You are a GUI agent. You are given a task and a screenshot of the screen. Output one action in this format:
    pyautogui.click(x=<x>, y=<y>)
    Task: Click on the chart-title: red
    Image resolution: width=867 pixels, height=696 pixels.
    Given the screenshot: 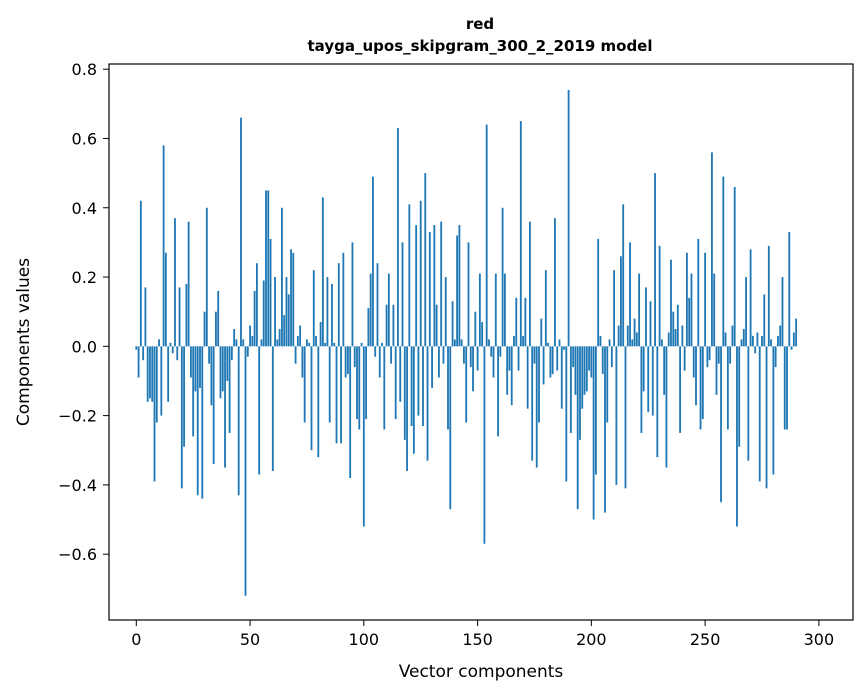 What is the action you would take?
    pyautogui.click(x=480, y=24)
    